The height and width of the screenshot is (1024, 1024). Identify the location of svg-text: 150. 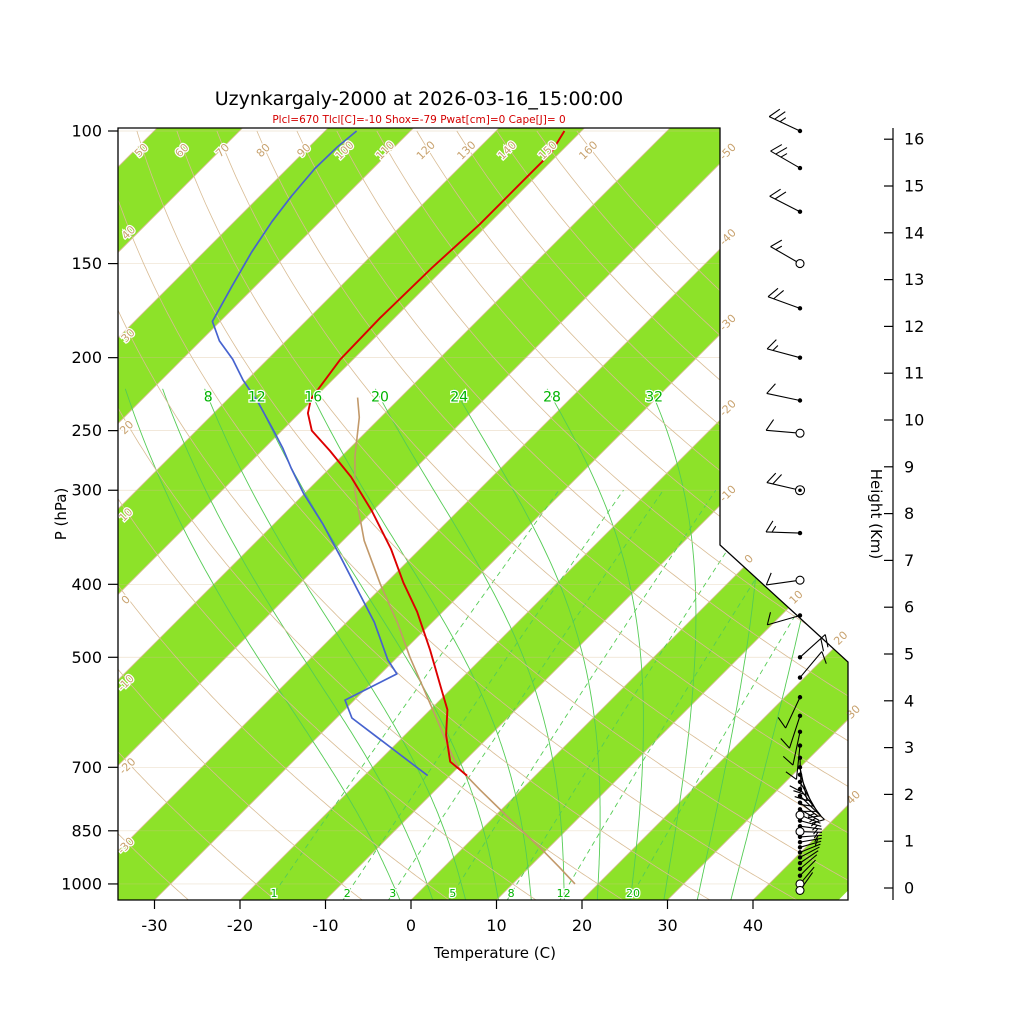
(86, 263).